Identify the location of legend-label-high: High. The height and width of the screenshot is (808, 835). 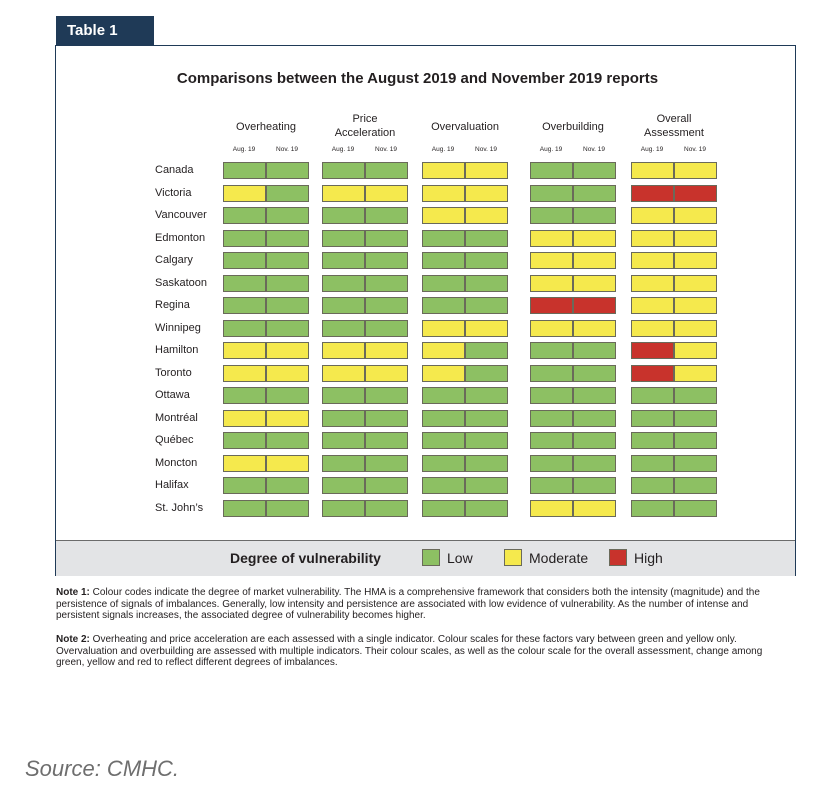
(648, 558).